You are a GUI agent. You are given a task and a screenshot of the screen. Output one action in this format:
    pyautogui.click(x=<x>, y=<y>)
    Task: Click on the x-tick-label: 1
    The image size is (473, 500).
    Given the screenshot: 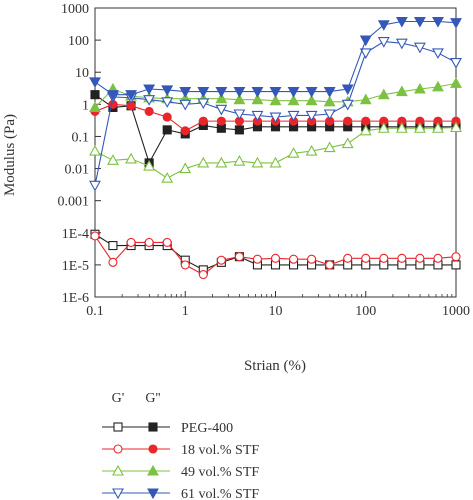 What is the action you would take?
    pyautogui.click(x=185, y=311)
    